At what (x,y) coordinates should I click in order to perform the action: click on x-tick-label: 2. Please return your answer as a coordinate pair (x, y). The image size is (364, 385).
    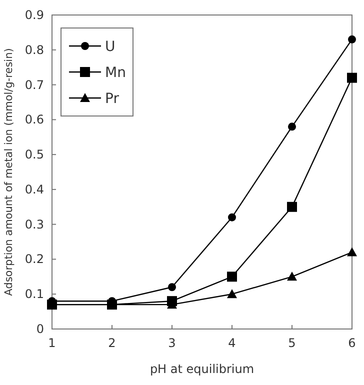
    Looking at the image, I should click on (112, 343).